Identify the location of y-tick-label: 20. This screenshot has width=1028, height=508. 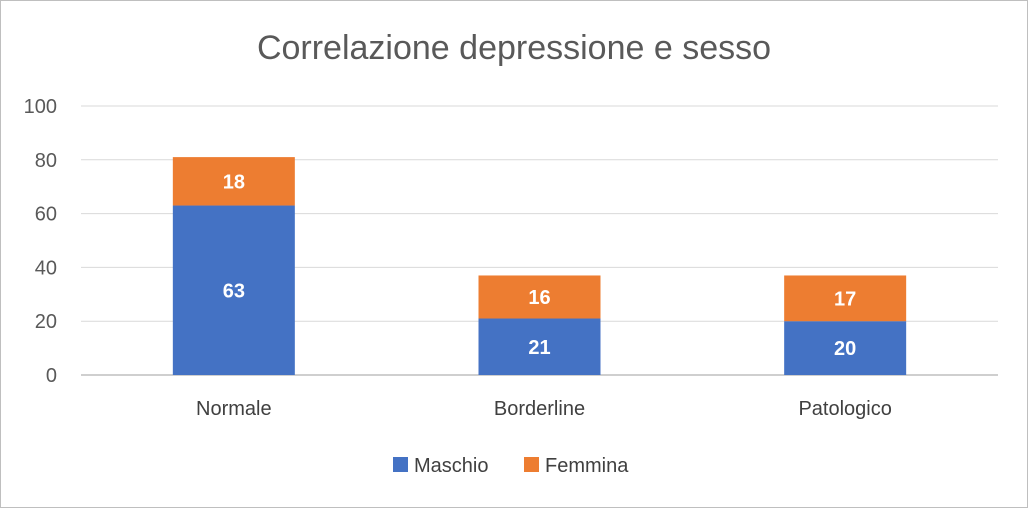
(46, 322).